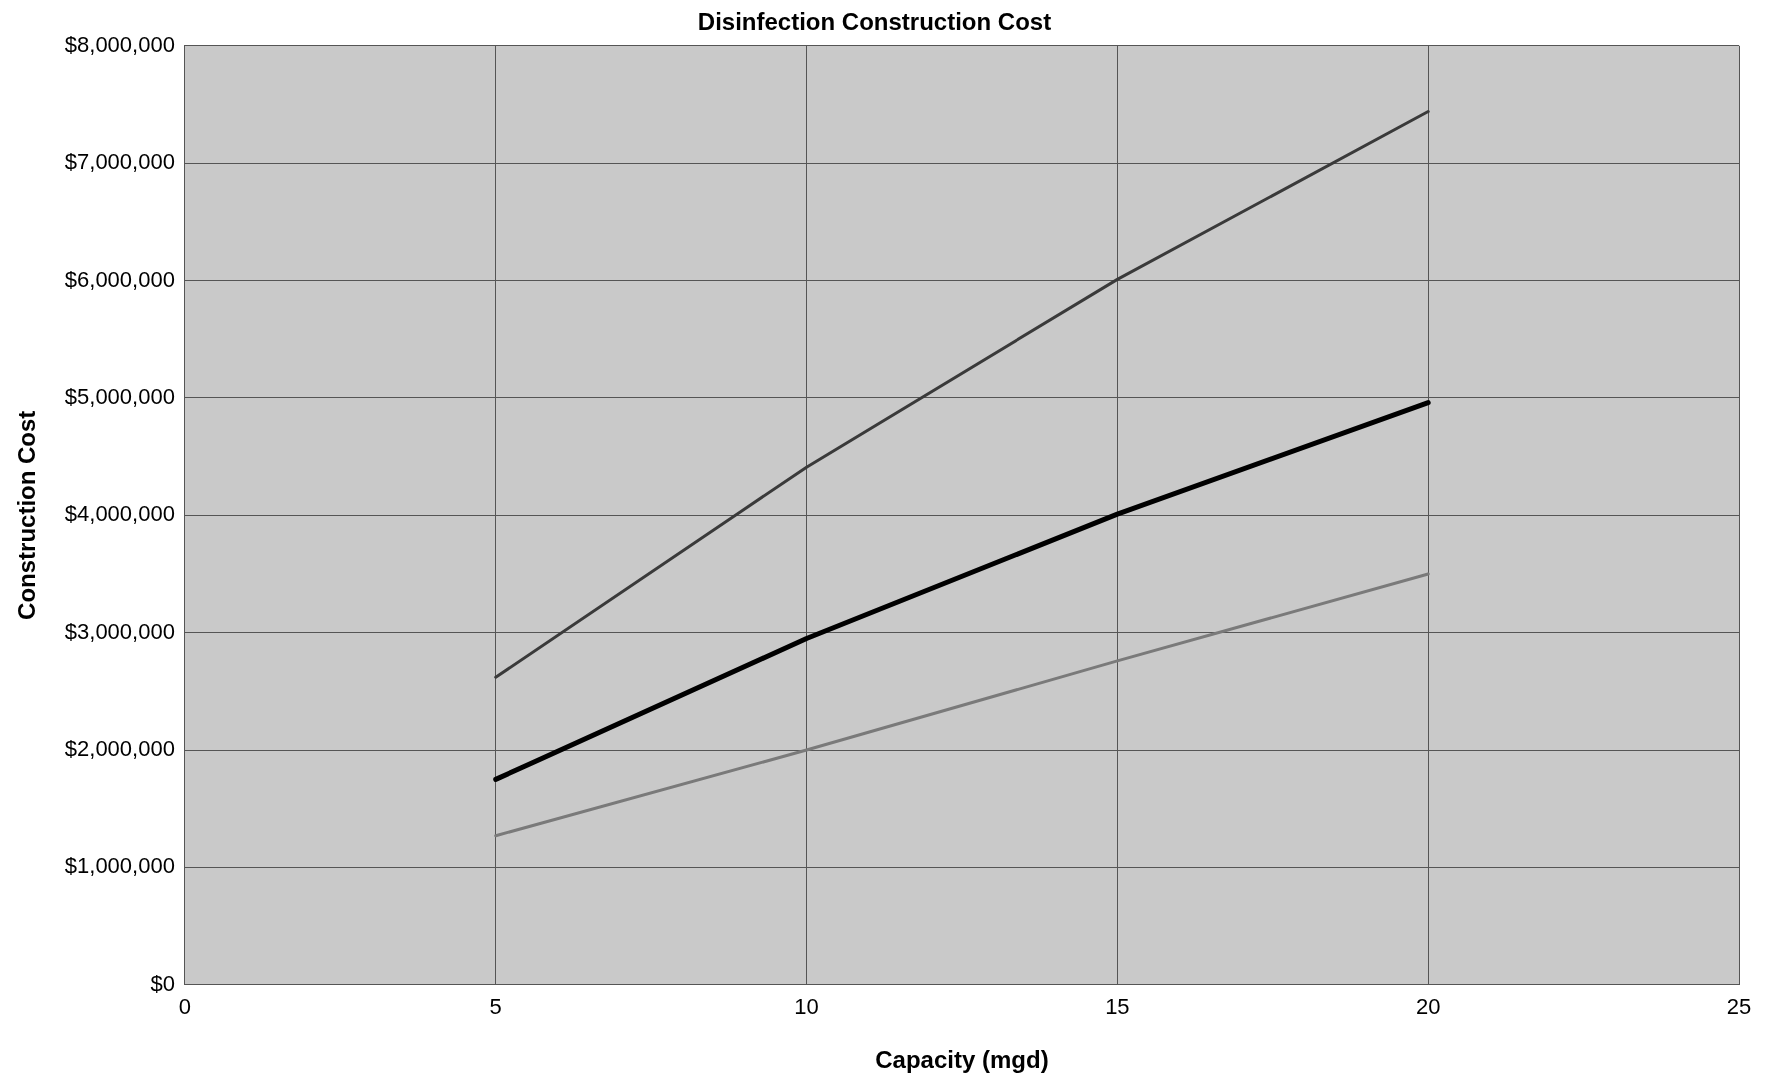  Describe the element at coordinates (1428, 1007) in the screenshot. I see `x-tick-label: 20` at that location.